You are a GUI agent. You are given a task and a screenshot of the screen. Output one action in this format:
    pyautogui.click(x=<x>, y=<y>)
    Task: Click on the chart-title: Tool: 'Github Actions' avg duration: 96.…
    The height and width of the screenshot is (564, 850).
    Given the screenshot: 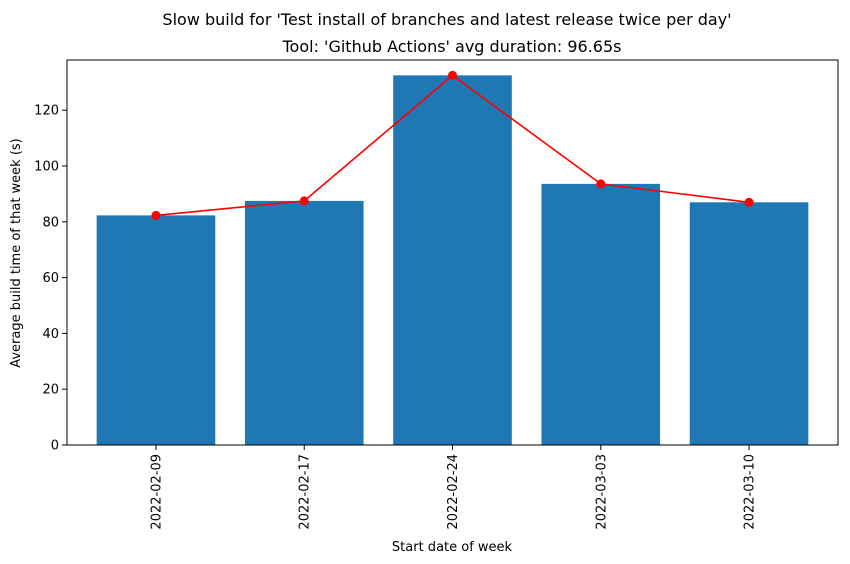 What is the action you would take?
    pyautogui.click(x=452, y=46)
    